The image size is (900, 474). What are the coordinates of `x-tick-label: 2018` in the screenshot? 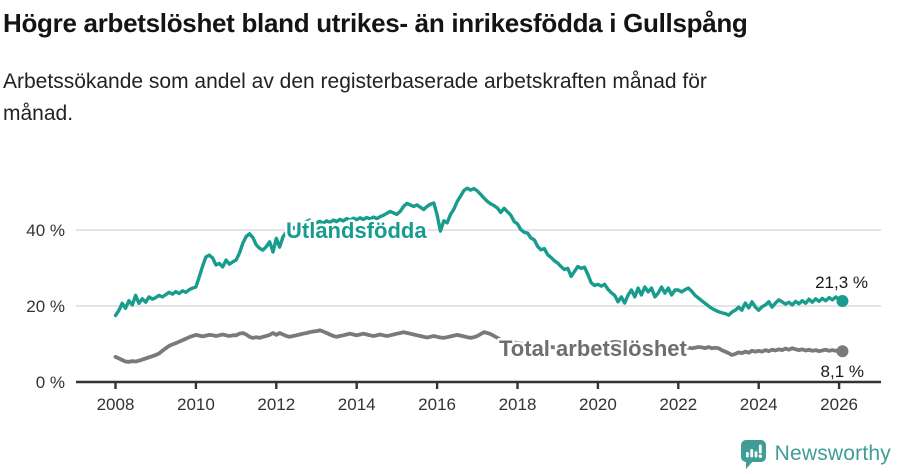 It's located at (518, 404).